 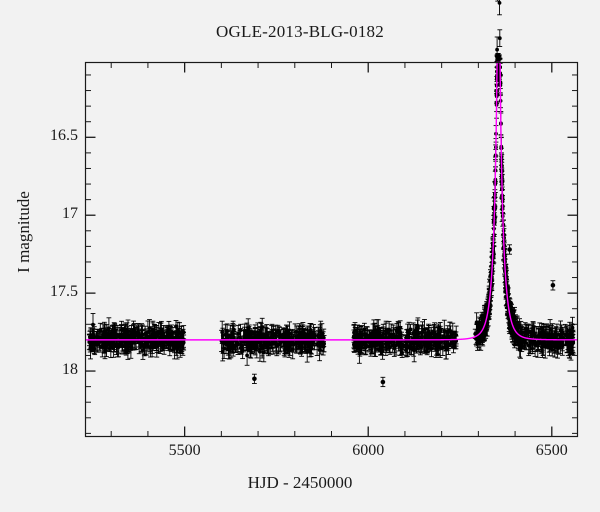 What do you see at coordinates (300, 31) in the screenshot?
I see `page-title: OGLE-2013-BLG-0182` at bounding box center [300, 31].